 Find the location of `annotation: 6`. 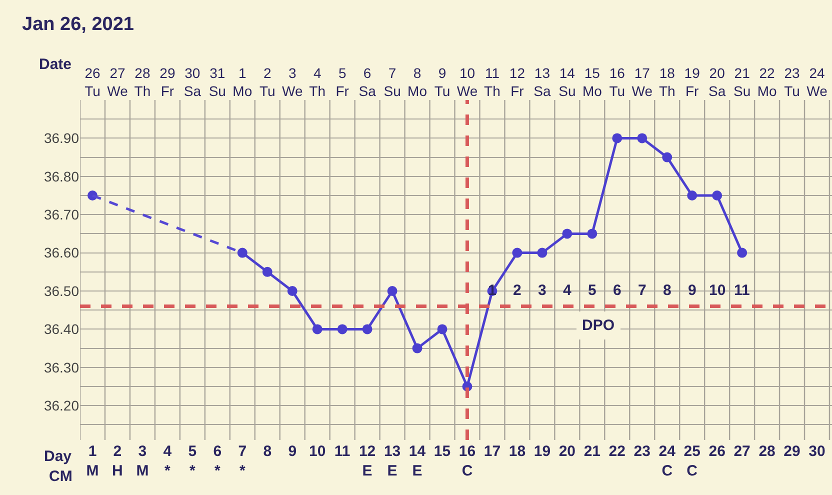

annotation: 6 is located at coordinates (617, 290).